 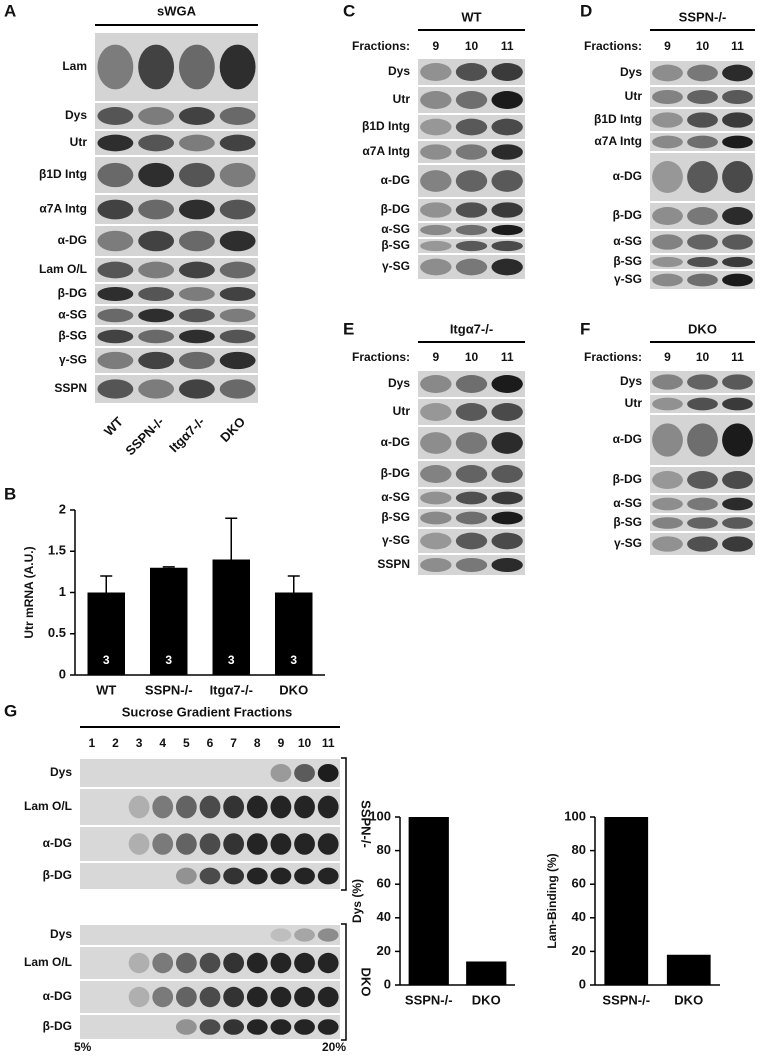 I want to click on group-bracket, so click(x=344, y=824).